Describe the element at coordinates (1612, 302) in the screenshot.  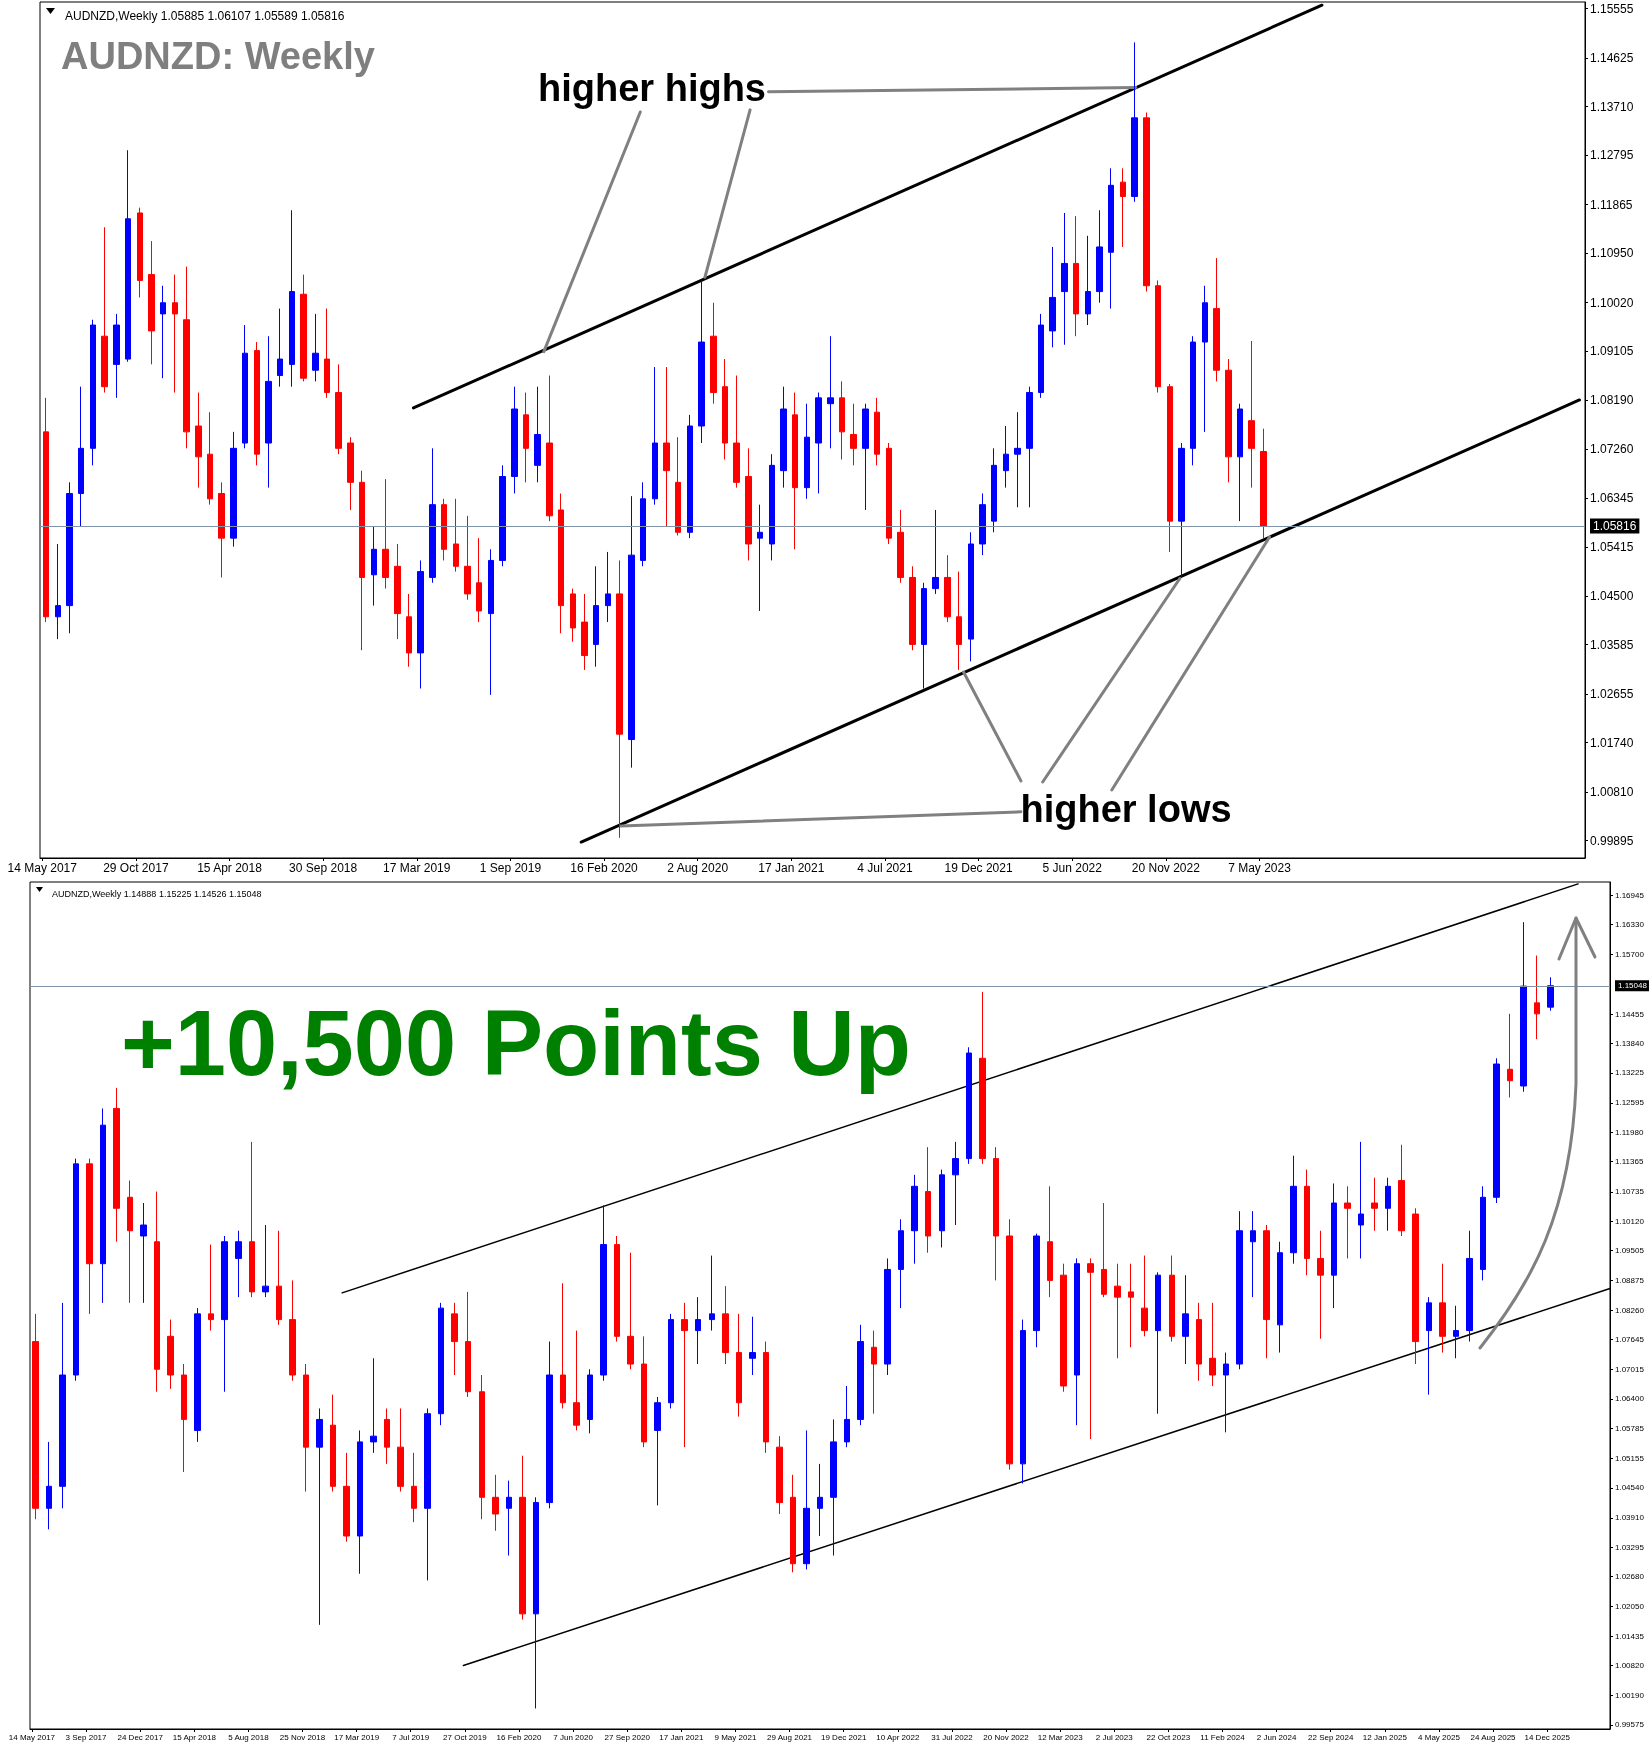
I see `y-tick-label: 1.10020` at that location.